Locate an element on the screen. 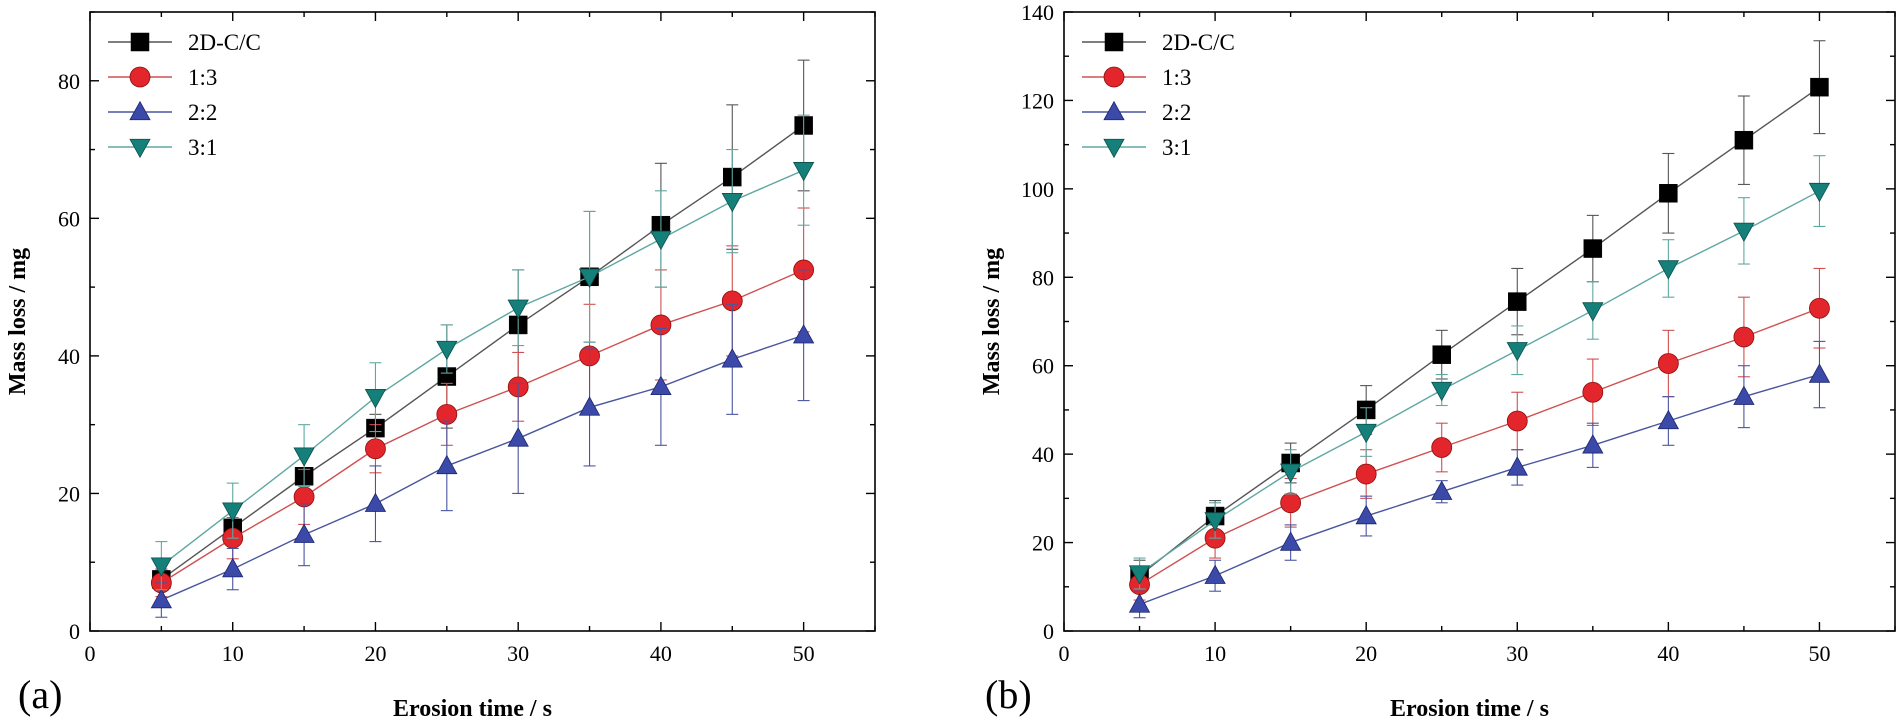 This screenshot has width=1900, height=727. y-tick-label: 40 is located at coordinates (69, 356).